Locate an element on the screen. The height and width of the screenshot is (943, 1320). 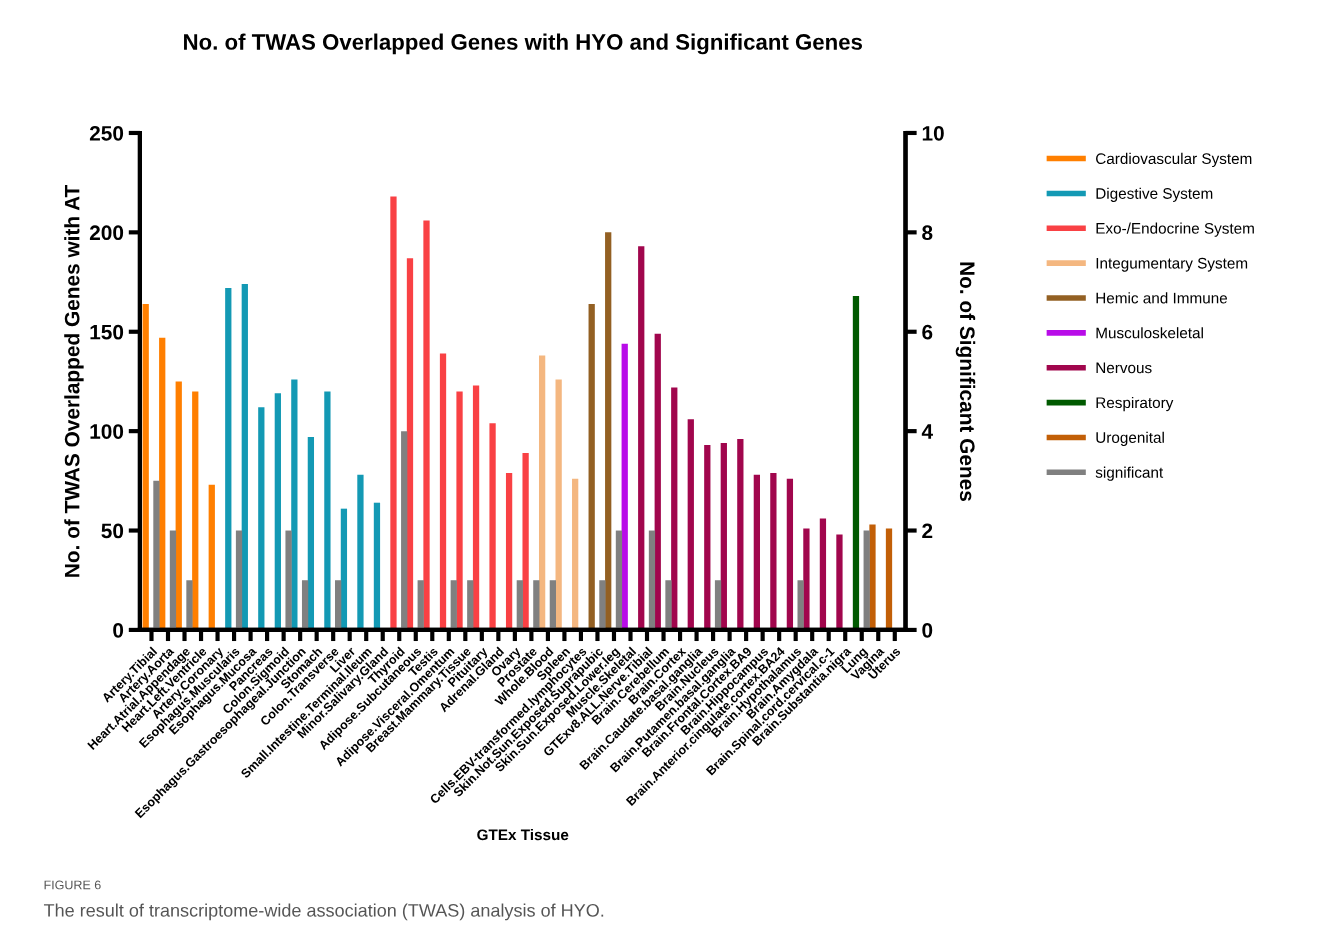
chart-title: No. of TWAS Overlapped Genes with HYO and Significant Genes is located at coordinates (523, 44).